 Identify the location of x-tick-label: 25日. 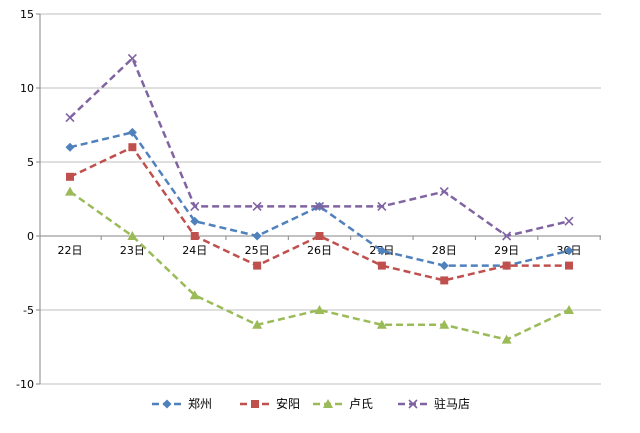
(257, 250).